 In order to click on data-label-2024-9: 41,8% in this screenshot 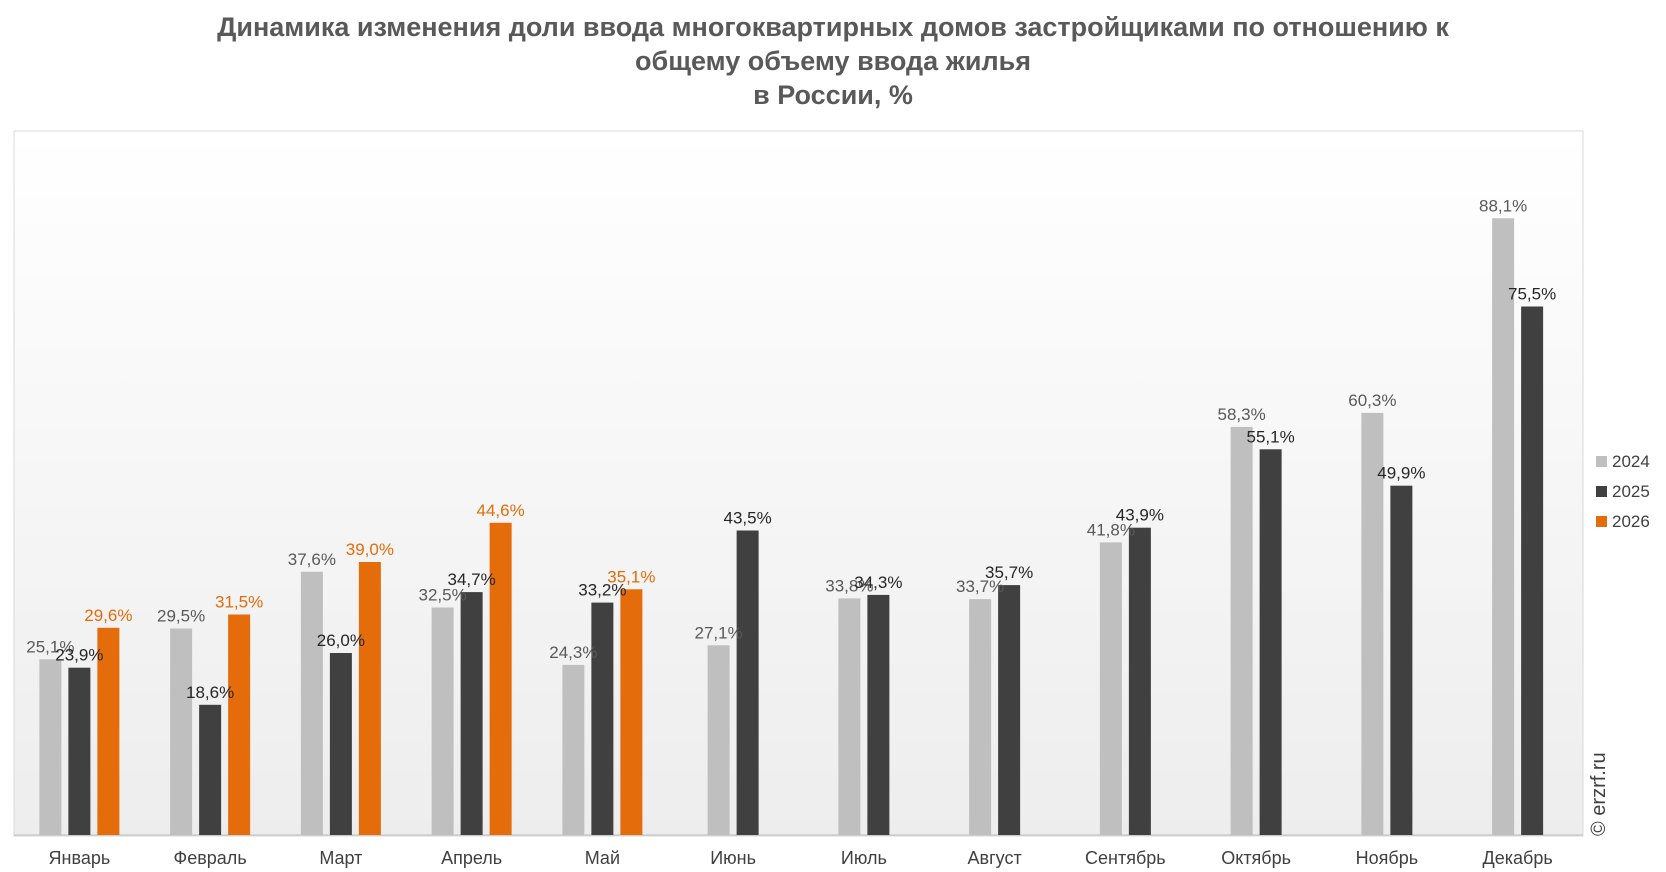, I will do `click(1111, 529)`.